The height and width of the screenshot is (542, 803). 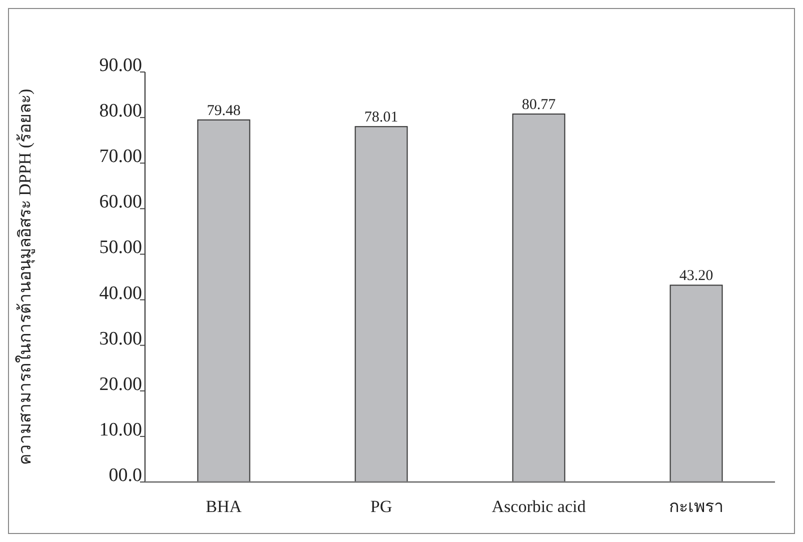 What do you see at coordinates (120, 111) in the screenshot?
I see `y-tick-label: 80.00` at bounding box center [120, 111].